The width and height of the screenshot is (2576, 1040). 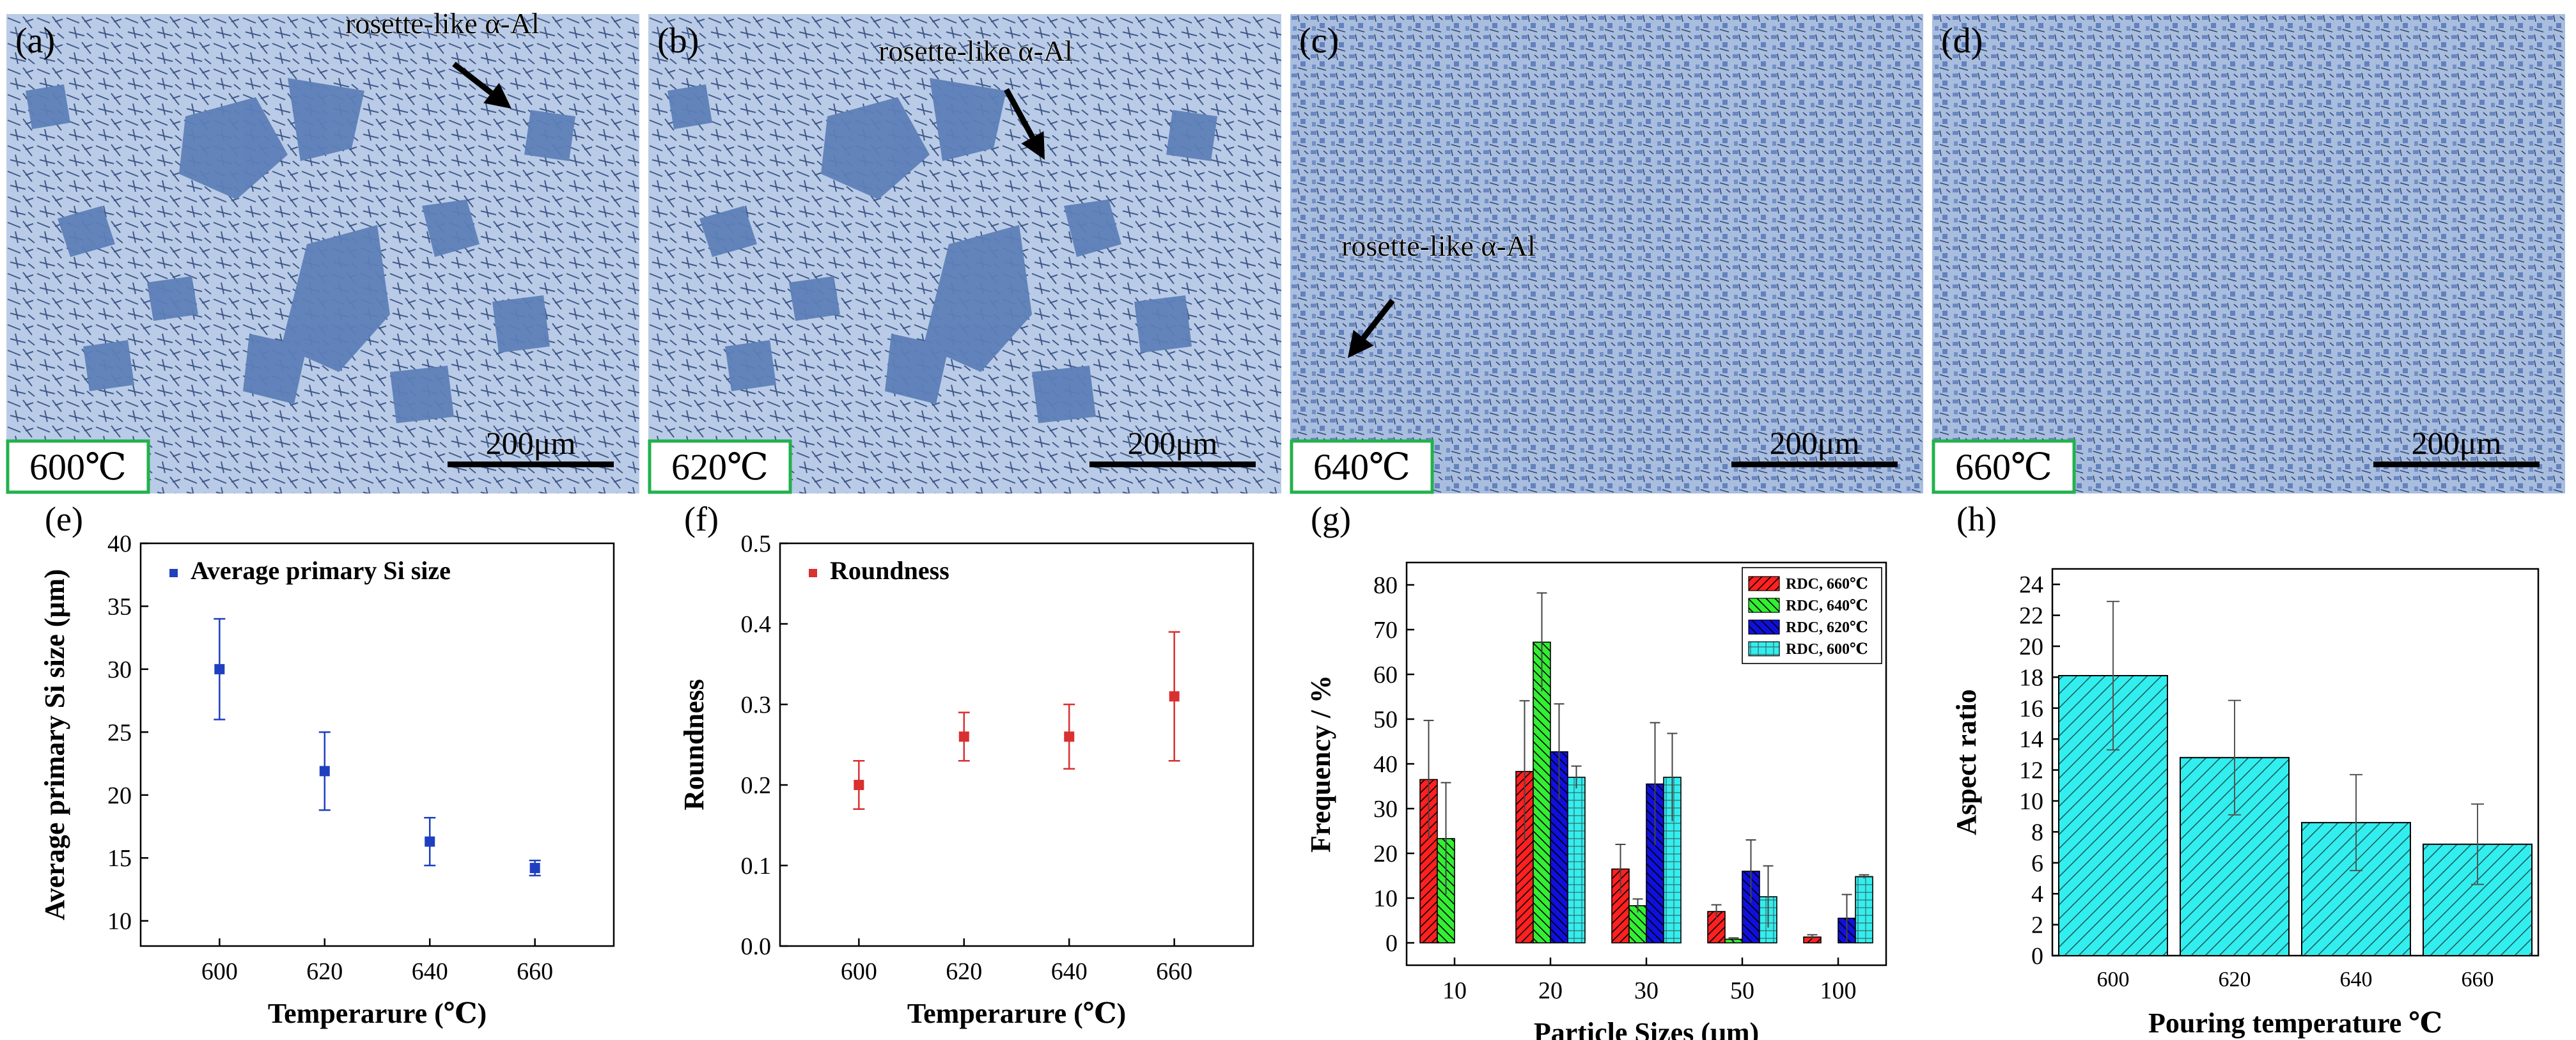 I want to click on x-tick-label: 10, so click(x=1454, y=990).